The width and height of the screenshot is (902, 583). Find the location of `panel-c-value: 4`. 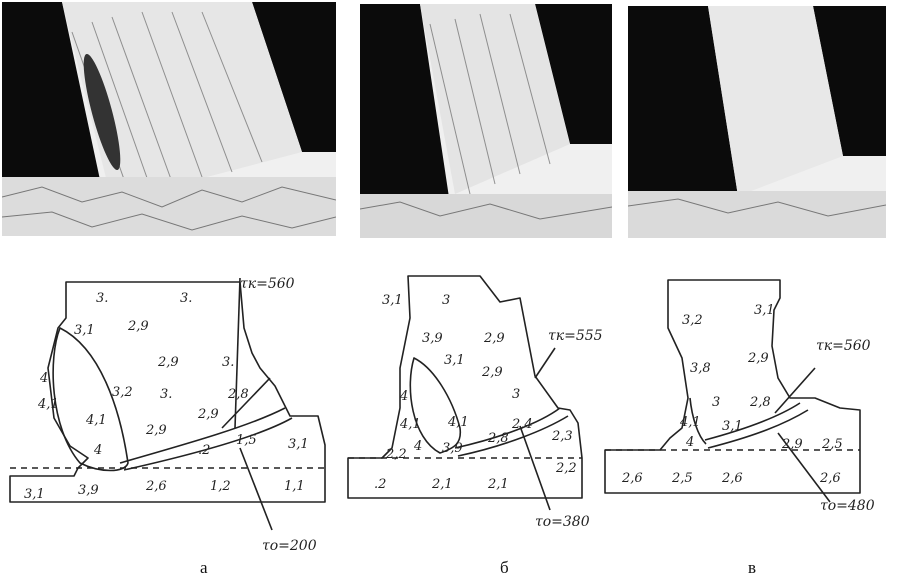

panel-c-value: 4 is located at coordinates (689, 442).